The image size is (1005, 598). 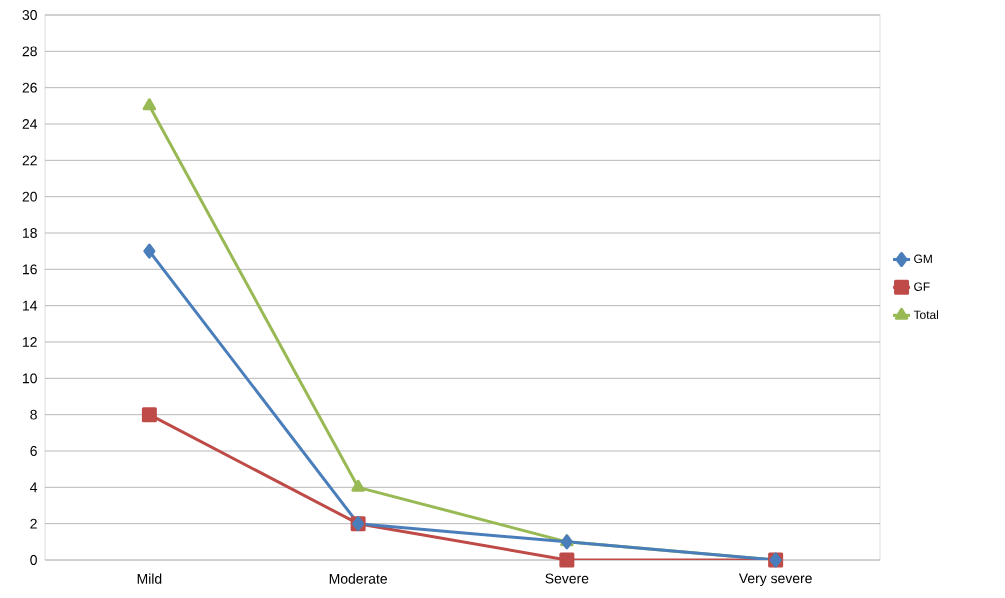 What do you see at coordinates (33, 560) in the screenshot?
I see `y-tick-label: 0` at bounding box center [33, 560].